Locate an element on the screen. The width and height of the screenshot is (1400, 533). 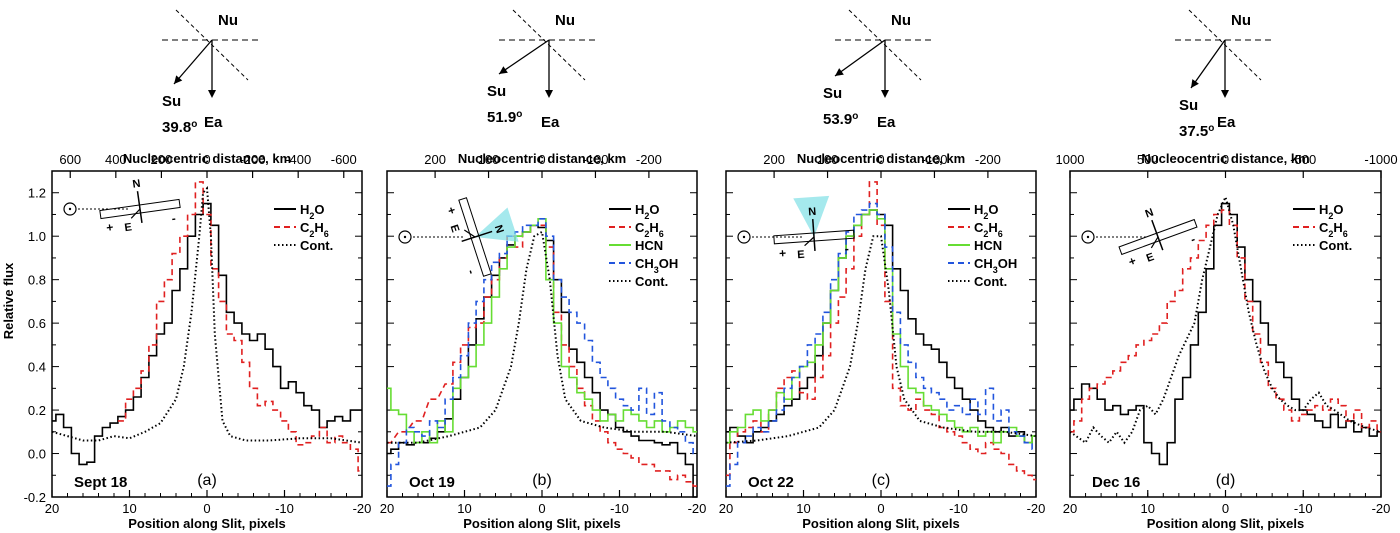
compass-sun-label: Su is located at coordinates (496, 91).